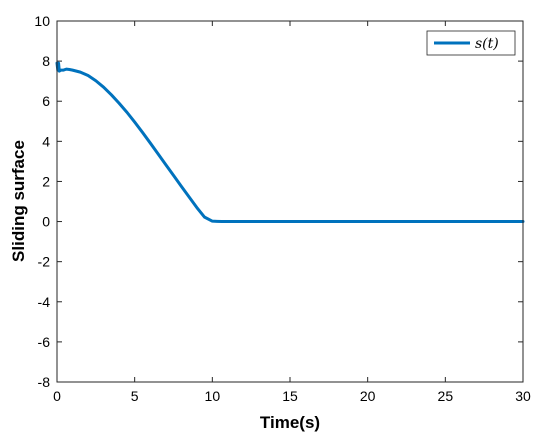 Image resolution: width=550 pixels, height=437 pixels. I want to click on y-tick-label: -8, so click(44, 382).